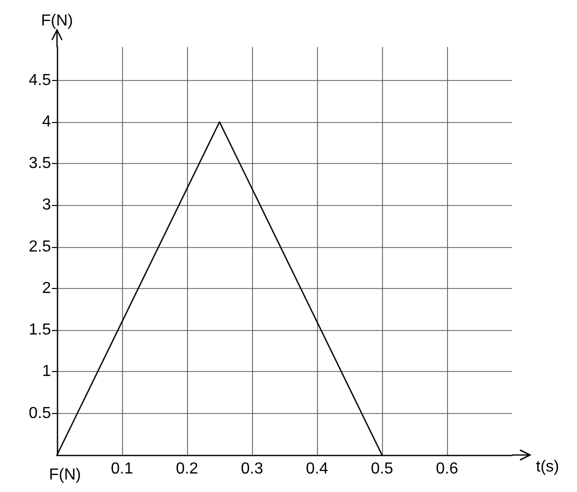  Describe the element at coordinates (548, 467) in the screenshot. I see `x-axis-title: t(s)` at that location.